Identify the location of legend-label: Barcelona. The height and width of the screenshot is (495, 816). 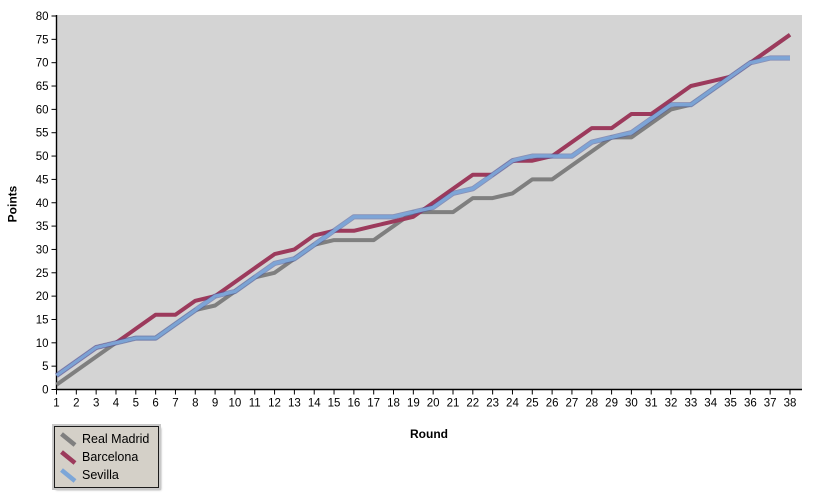
(110, 457).